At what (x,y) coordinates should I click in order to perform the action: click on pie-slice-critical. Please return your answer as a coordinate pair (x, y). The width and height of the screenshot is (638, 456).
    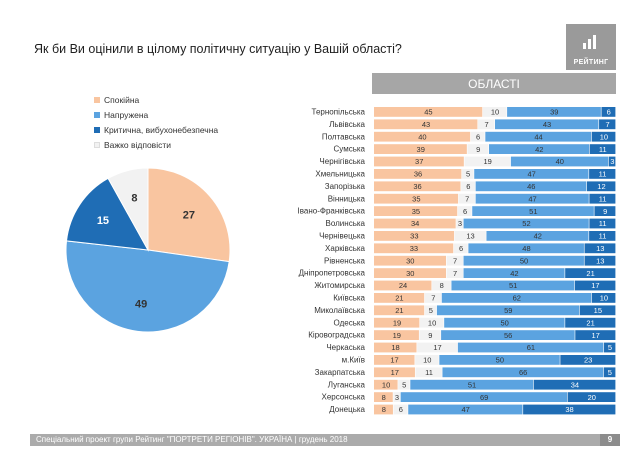
    Looking at the image, I should click on (107, 214).